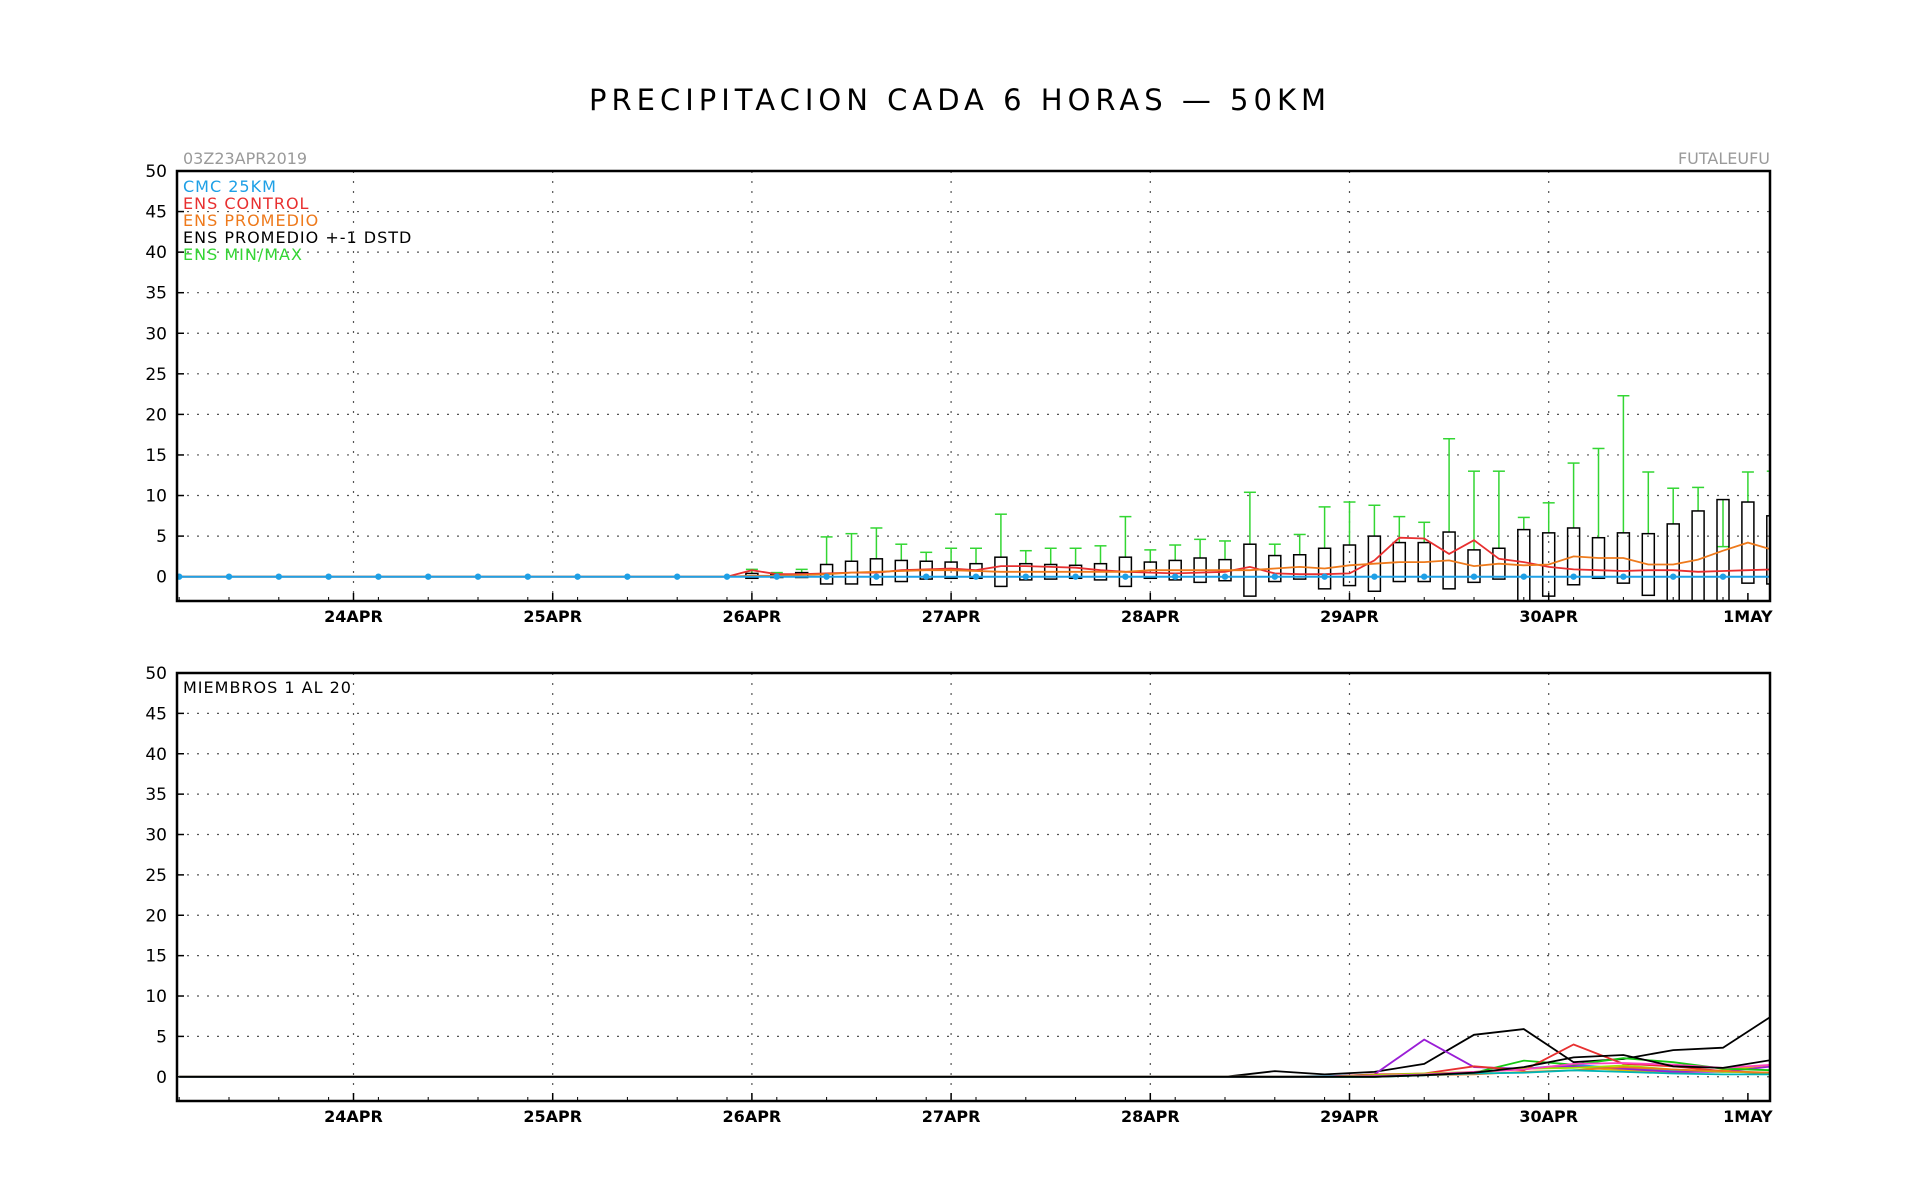 This screenshot has height=1200, width=1920. I want to click on init-time-label: 03Z23APR2019, so click(245, 158).